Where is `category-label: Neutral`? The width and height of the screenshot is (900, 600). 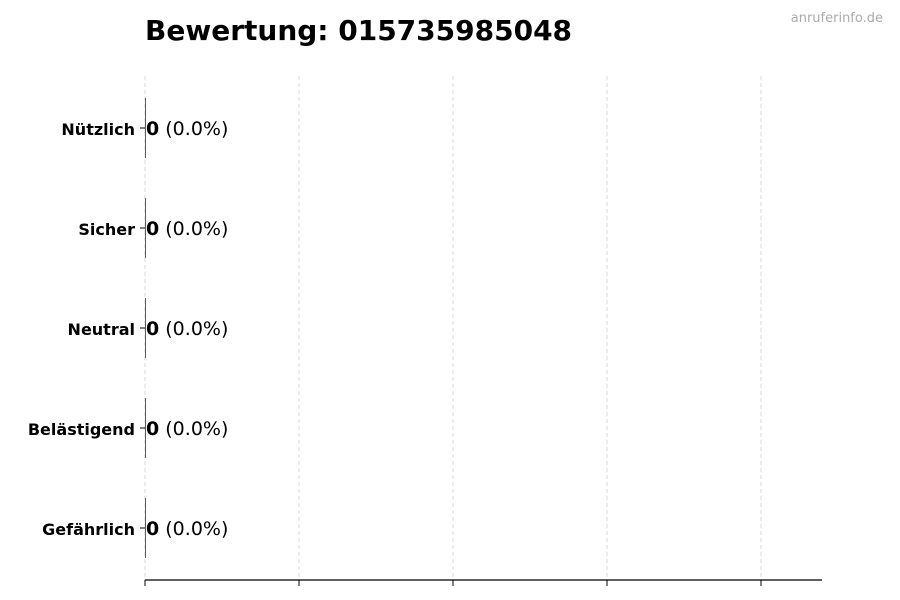
category-label: Neutral is located at coordinates (101, 329).